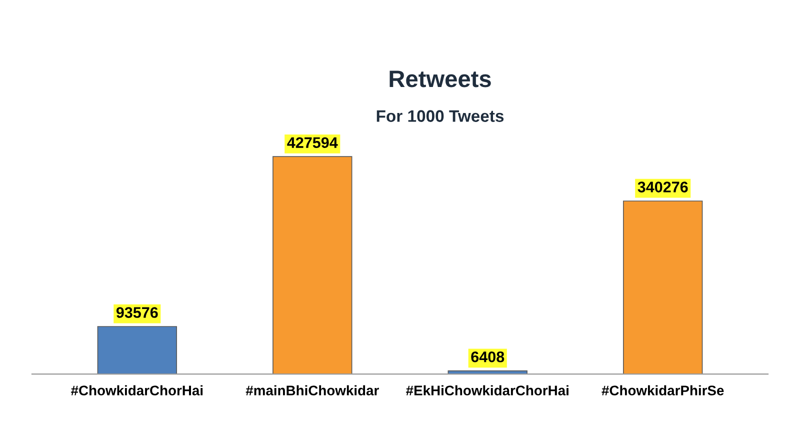 Image resolution: width=800 pixels, height=435 pixels. What do you see at coordinates (137, 390) in the screenshot?
I see `x-tick-label: #ChowkidarChorHai` at bounding box center [137, 390].